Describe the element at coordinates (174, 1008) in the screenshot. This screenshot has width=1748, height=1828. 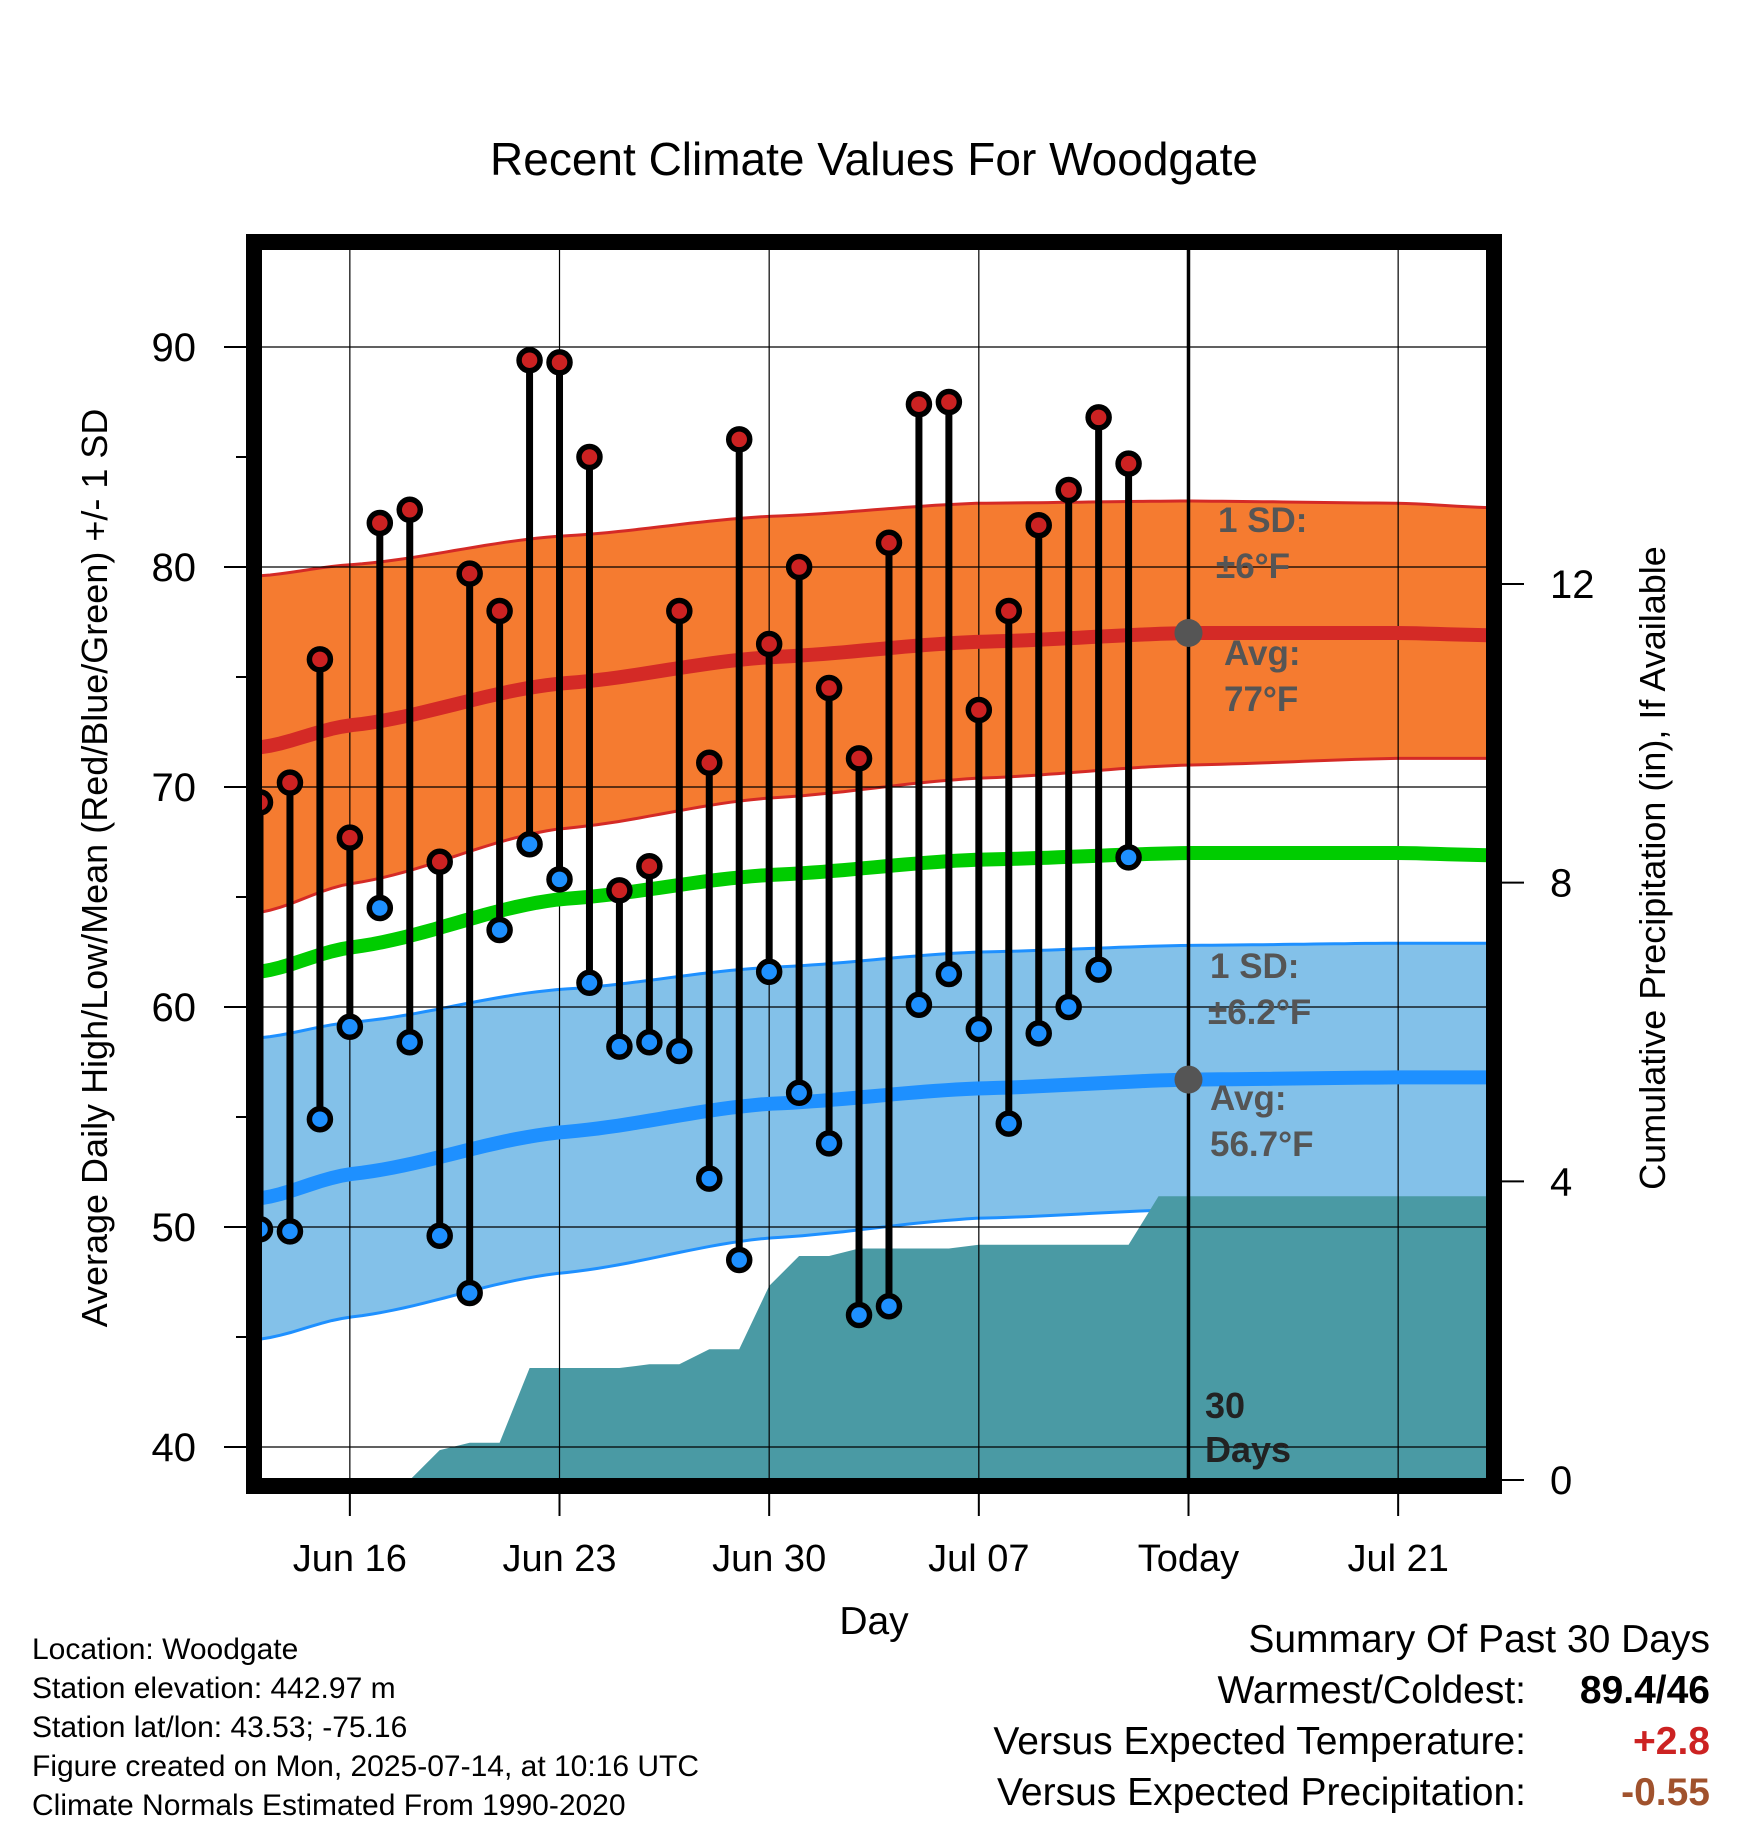
I see `y-tick-label: 60` at that location.